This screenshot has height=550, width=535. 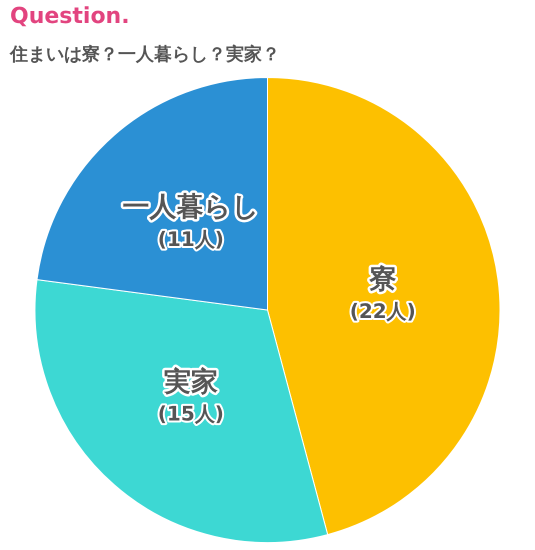 What do you see at coordinates (191, 414) in the screenshot?
I see `data-label: (15人)` at bounding box center [191, 414].